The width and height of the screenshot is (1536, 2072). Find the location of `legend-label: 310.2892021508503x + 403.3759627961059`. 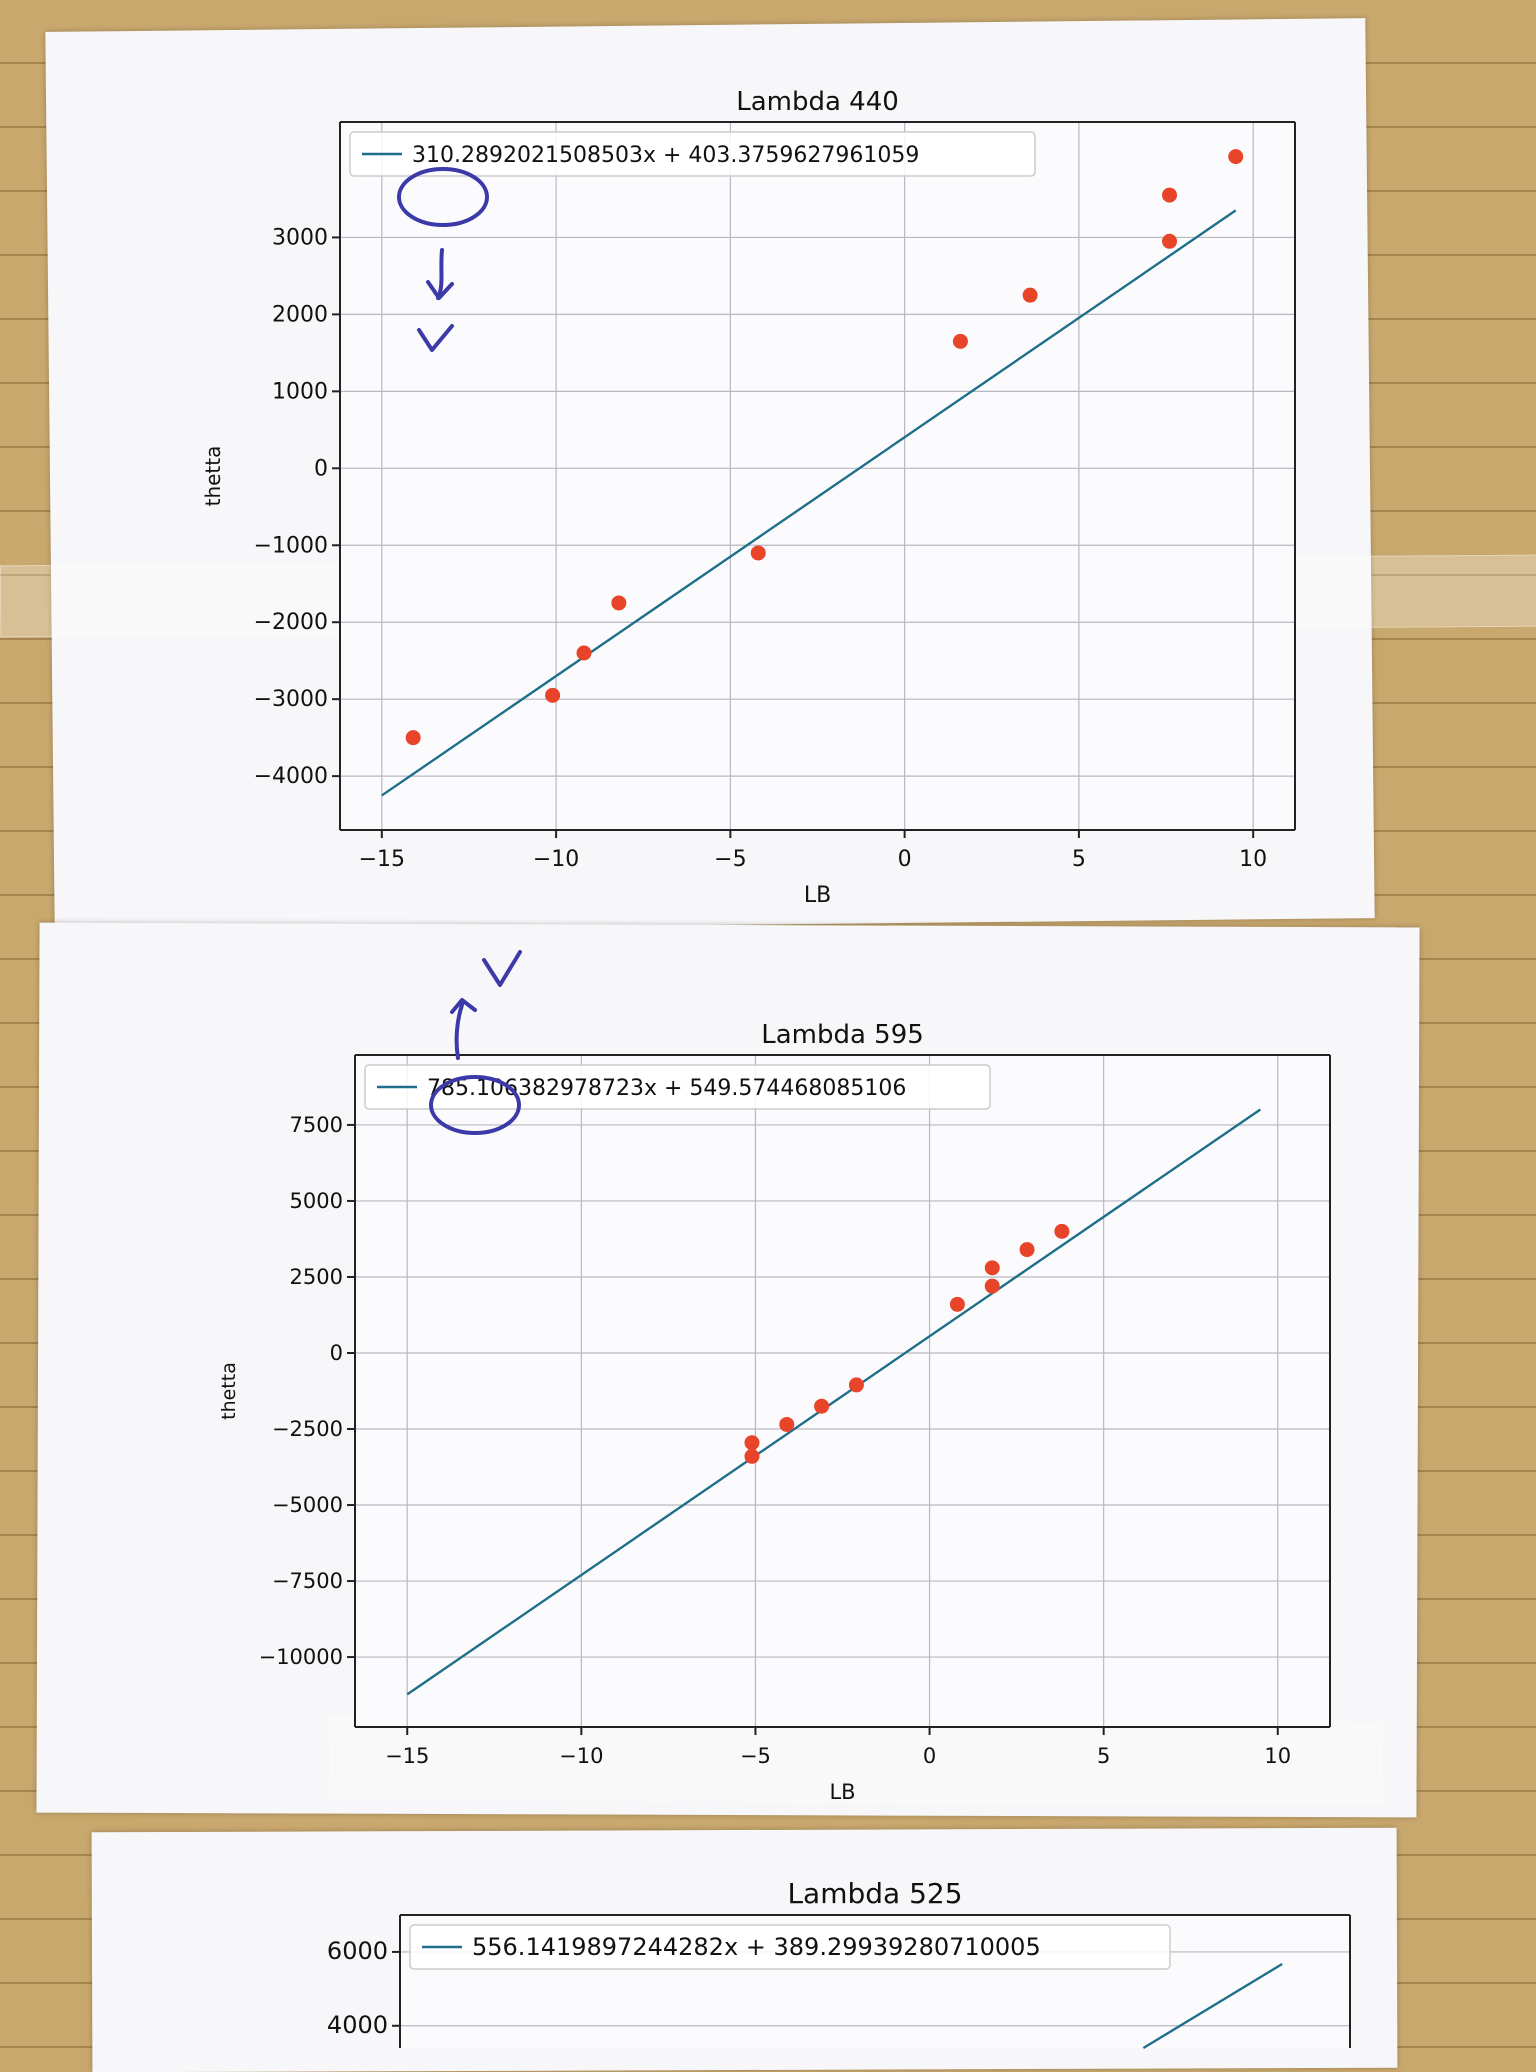

legend-label: 310.2892021508503x + 403.3759627961059 is located at coordinates (665, 155).